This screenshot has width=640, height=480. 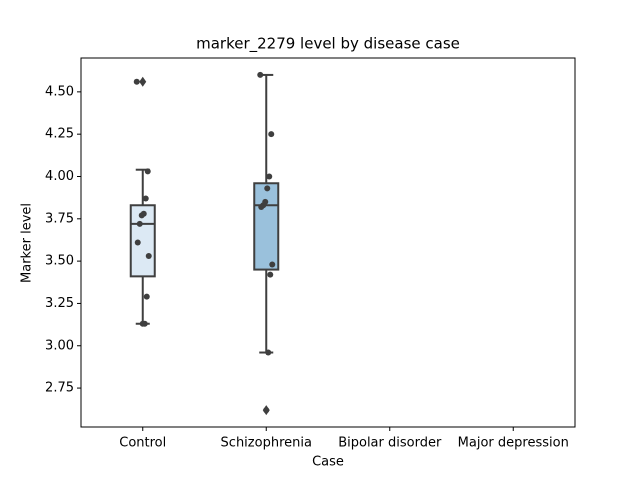 I want to click on y-tick-label: 3.50, so click(x=59, y=261).